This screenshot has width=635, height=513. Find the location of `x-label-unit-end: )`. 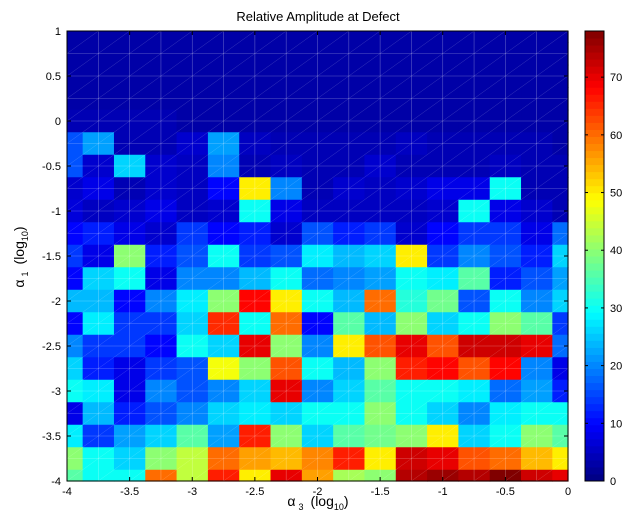

x-label-unit-end: ) is located at coordinates (346, 501).